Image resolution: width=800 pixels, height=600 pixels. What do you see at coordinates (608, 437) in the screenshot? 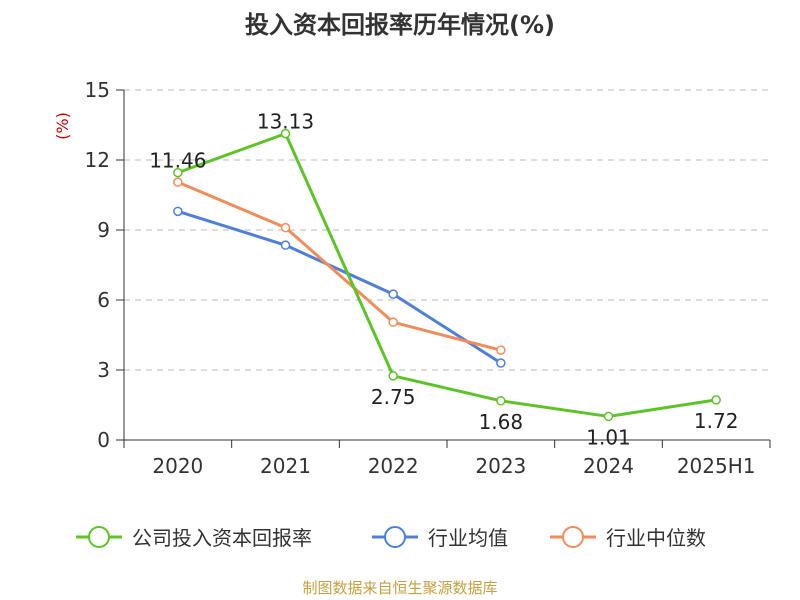
I see `data-label: 1.01` at bounding box center [608, 437].